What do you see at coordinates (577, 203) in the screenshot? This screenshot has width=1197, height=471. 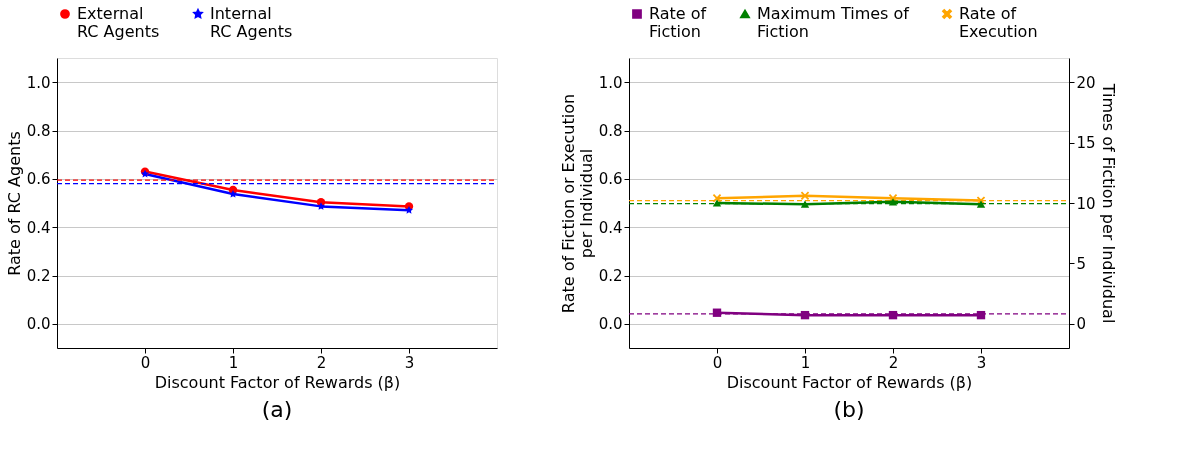 I see `y-axis-title: Rate of Fiction or Execution per Individual` at bounding box center [577, 203].